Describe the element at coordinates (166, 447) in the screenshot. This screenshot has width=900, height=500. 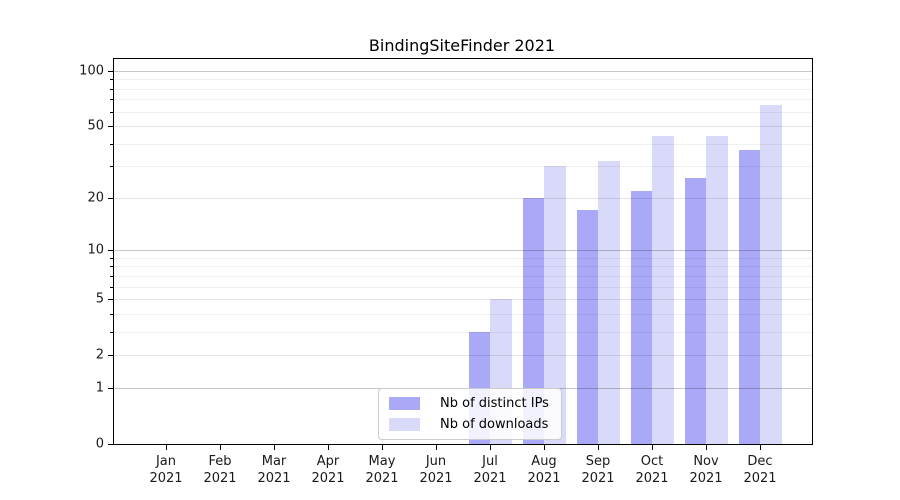
I see `x-tick-jan` at that location.